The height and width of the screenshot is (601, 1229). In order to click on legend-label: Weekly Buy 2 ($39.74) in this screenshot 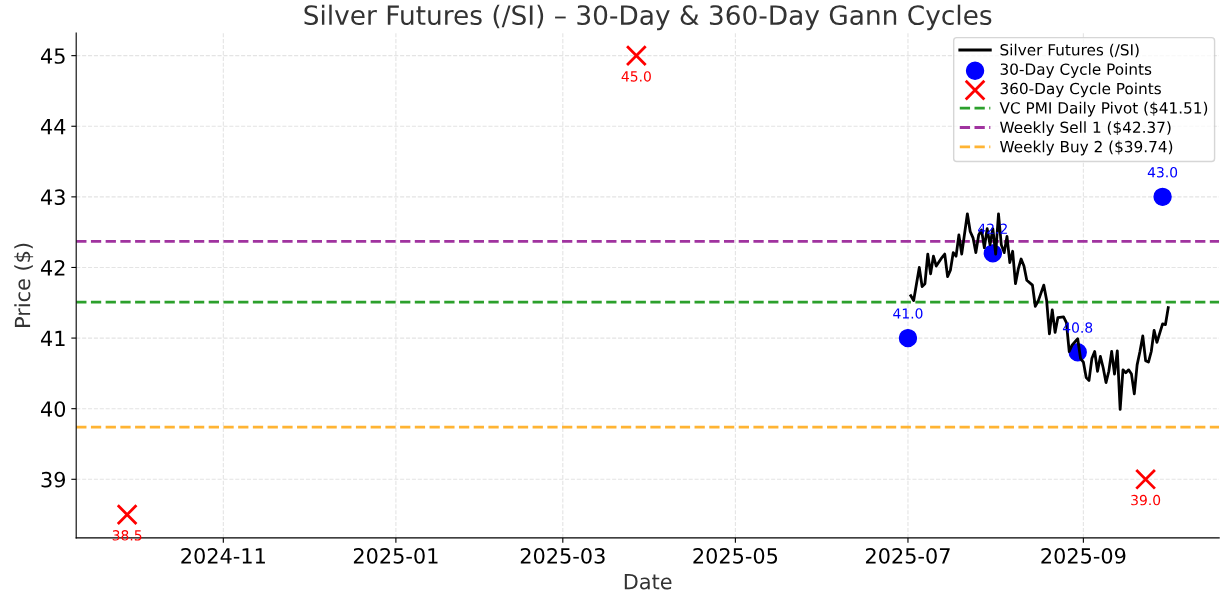, I will do `click(1086, 148)`.